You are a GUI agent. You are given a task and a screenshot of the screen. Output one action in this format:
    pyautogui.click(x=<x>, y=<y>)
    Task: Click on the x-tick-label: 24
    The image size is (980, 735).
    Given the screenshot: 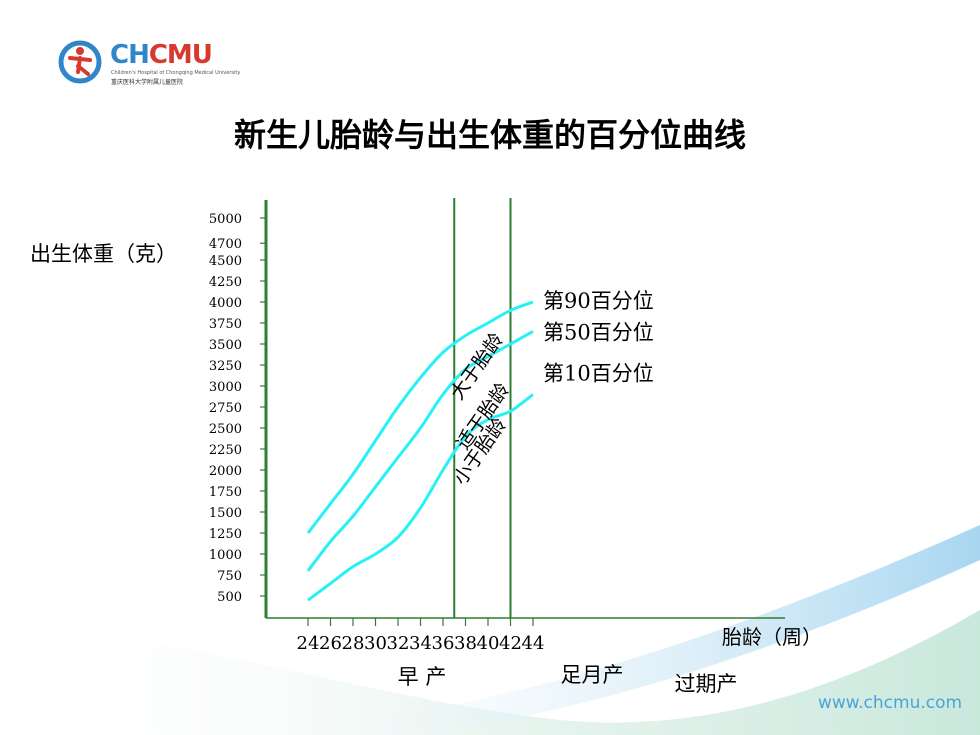 What is the action you would take?
    pyautogui.click(x=308, y=643)
    